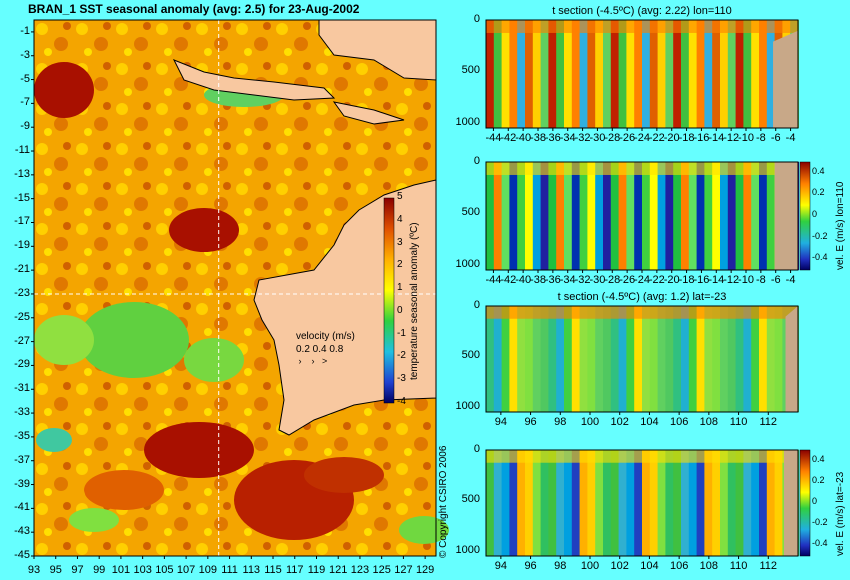 Image resolution: width=850 pixels, height=580 pixels. I want to click on panel-x-tick-label: 104, so click(649, 566).